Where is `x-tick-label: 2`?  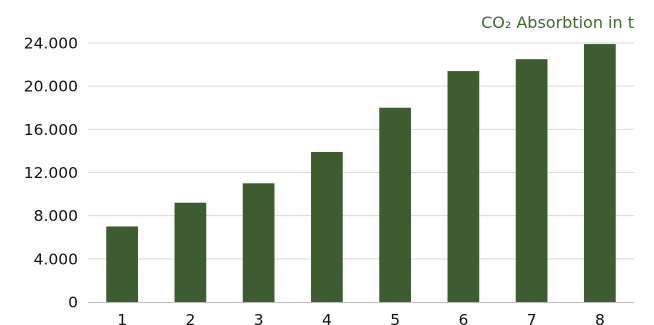
x-tick-label: 2 is located at coordinates (190, 318).